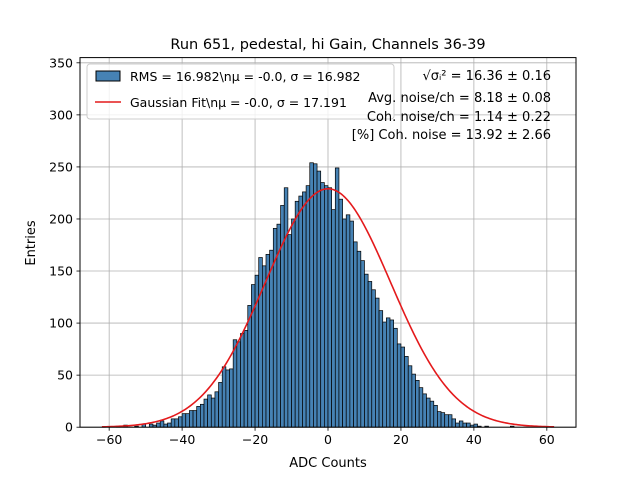 This screenshot has height=480, width=640. What do you see at coordinates (31, 243) in the screenshot?
I see `y-axis-label: Entries` at bounding box center [31, 243].